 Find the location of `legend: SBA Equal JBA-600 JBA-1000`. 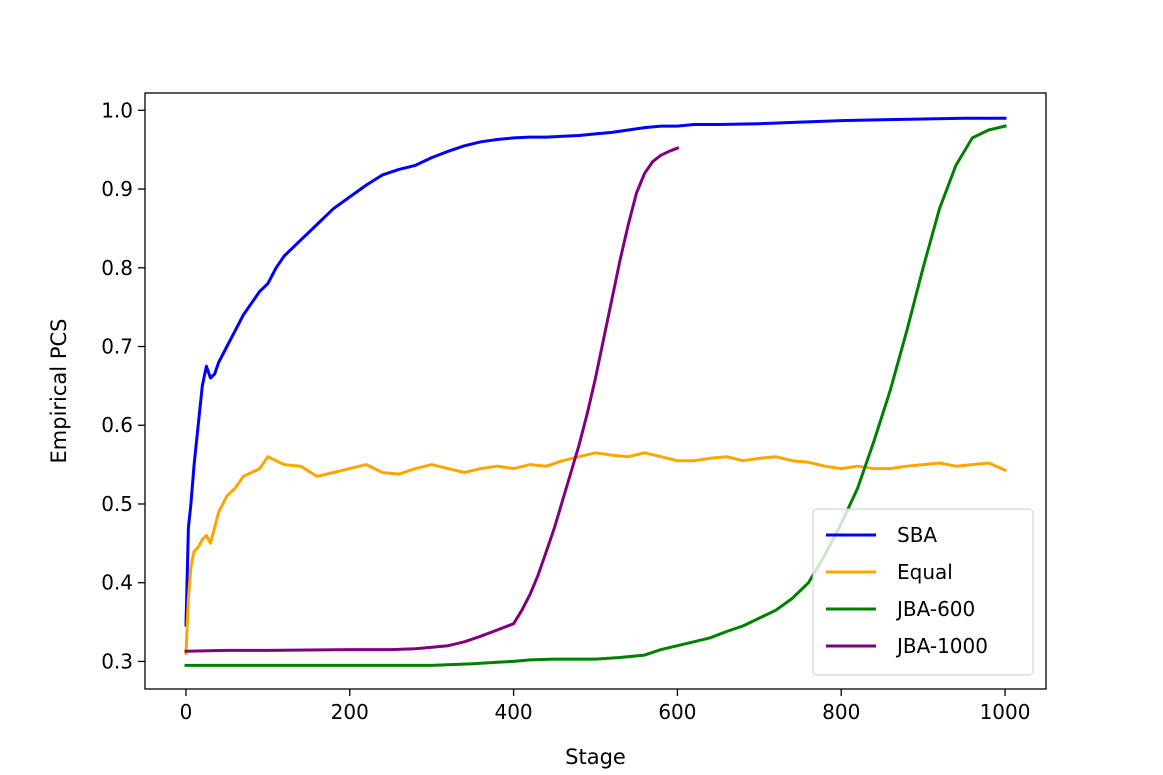

legend: SBA Equal JBA-600 JBA-1000 is located at coordinates (923, 592).